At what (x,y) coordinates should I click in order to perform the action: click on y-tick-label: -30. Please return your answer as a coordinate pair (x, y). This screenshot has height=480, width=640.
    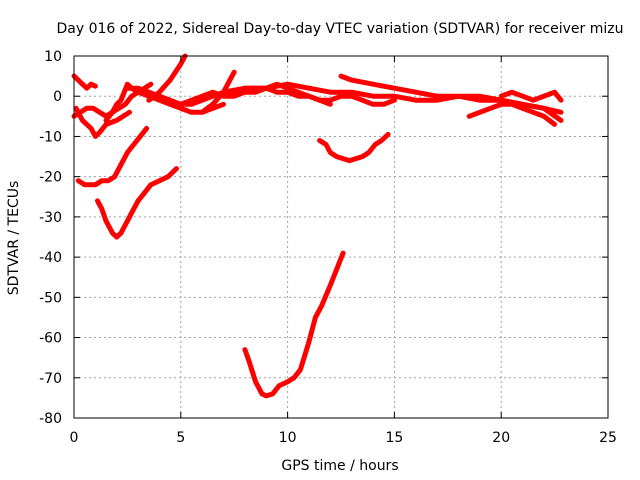
    Looking at the image, I should click on (50, 218).